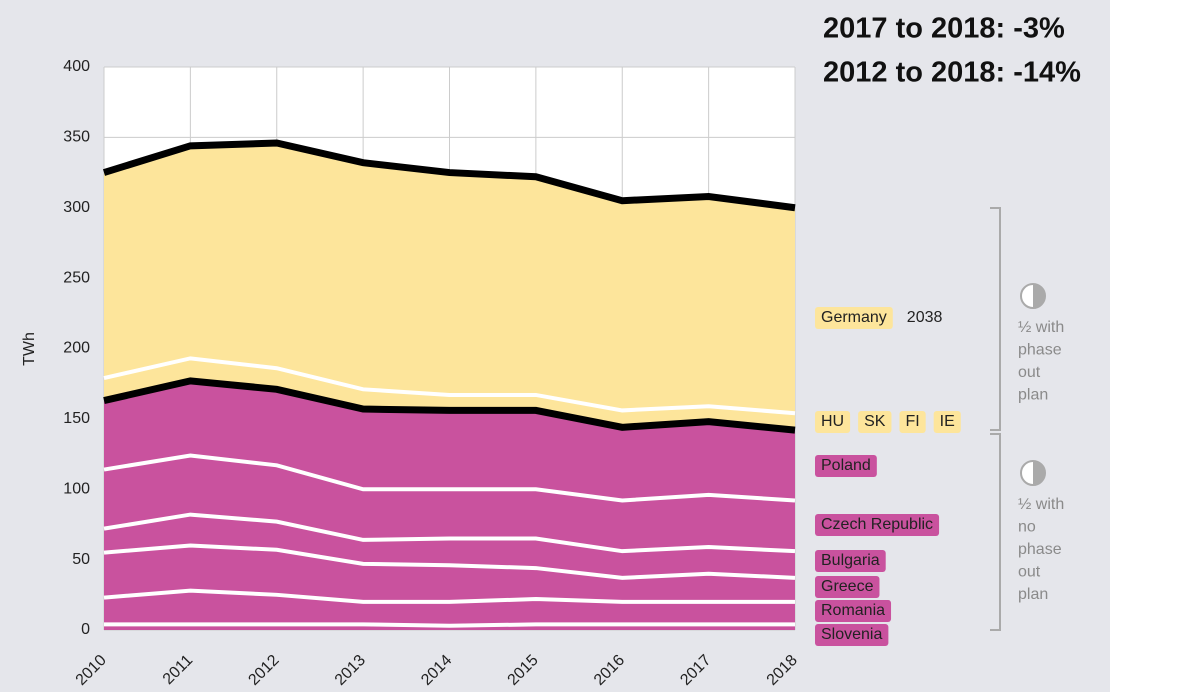  I want to click on y-tick-label: 400, so click(76, 66).